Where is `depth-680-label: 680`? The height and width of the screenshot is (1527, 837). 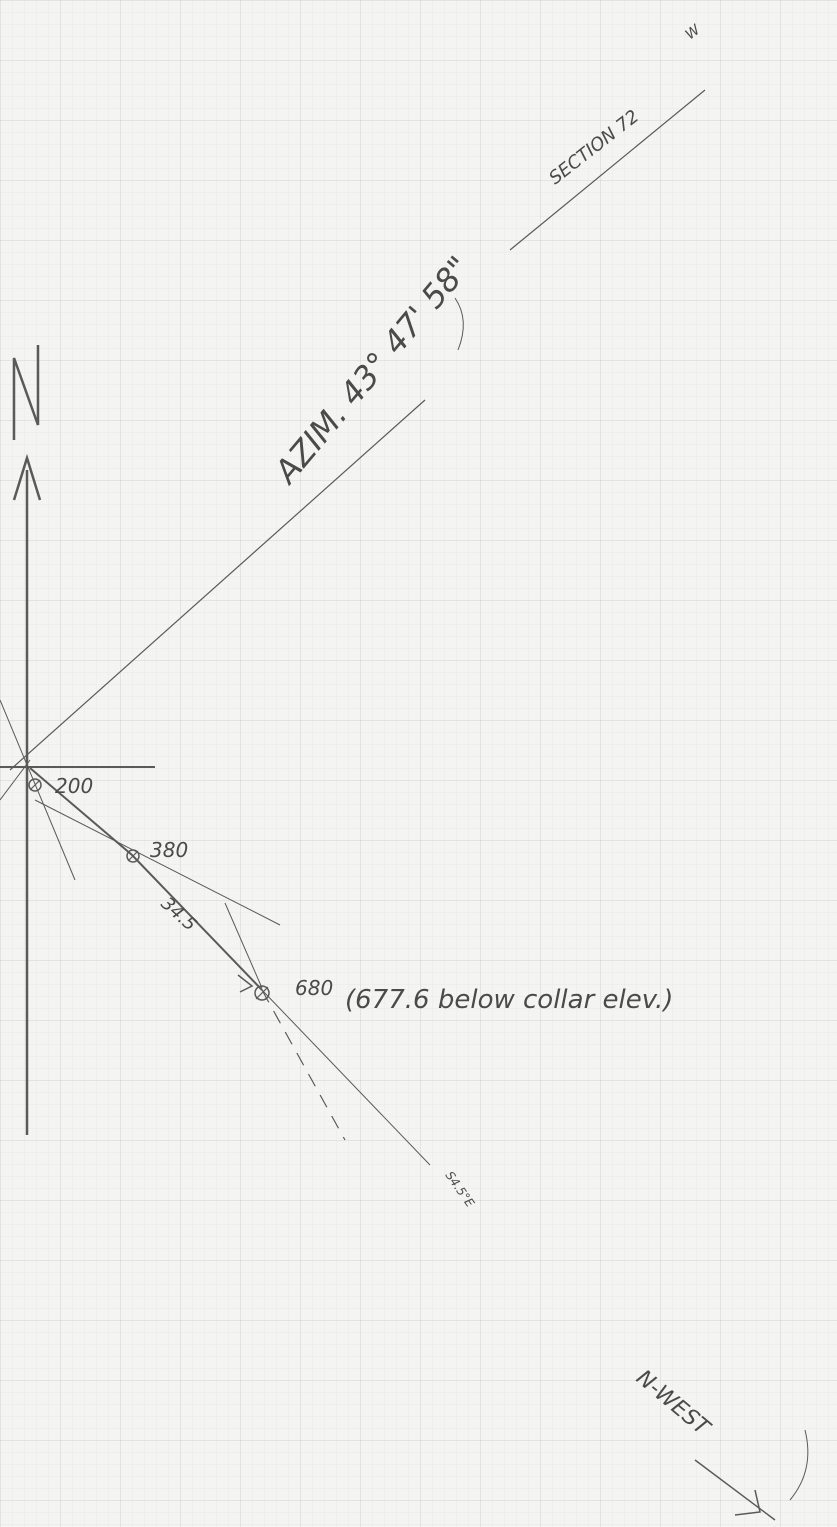
depth-680-label: 680 is located at coordinates (314, 988).